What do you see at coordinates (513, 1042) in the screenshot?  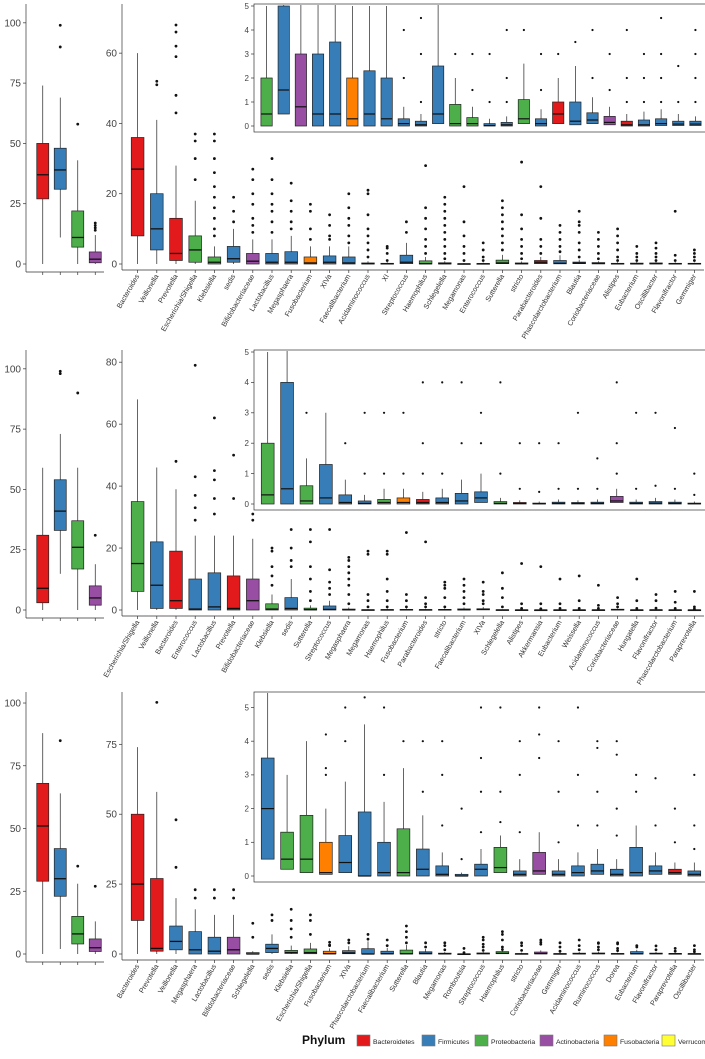 I see `legend-label: Proteobacteria` at bounding box center [513, 1042].